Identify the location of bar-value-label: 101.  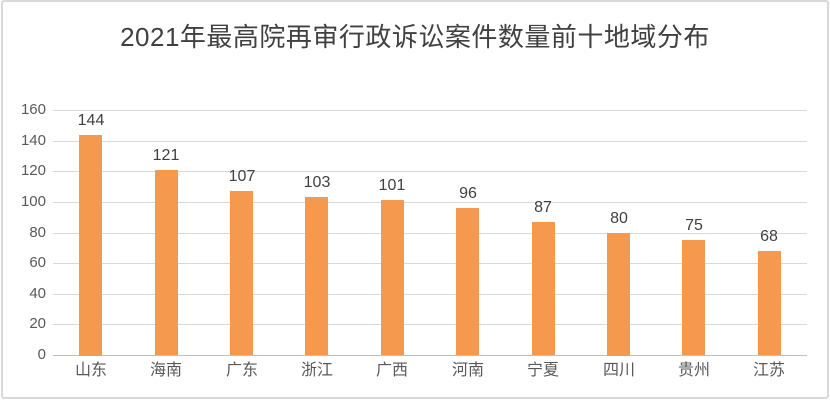
(392, 185).